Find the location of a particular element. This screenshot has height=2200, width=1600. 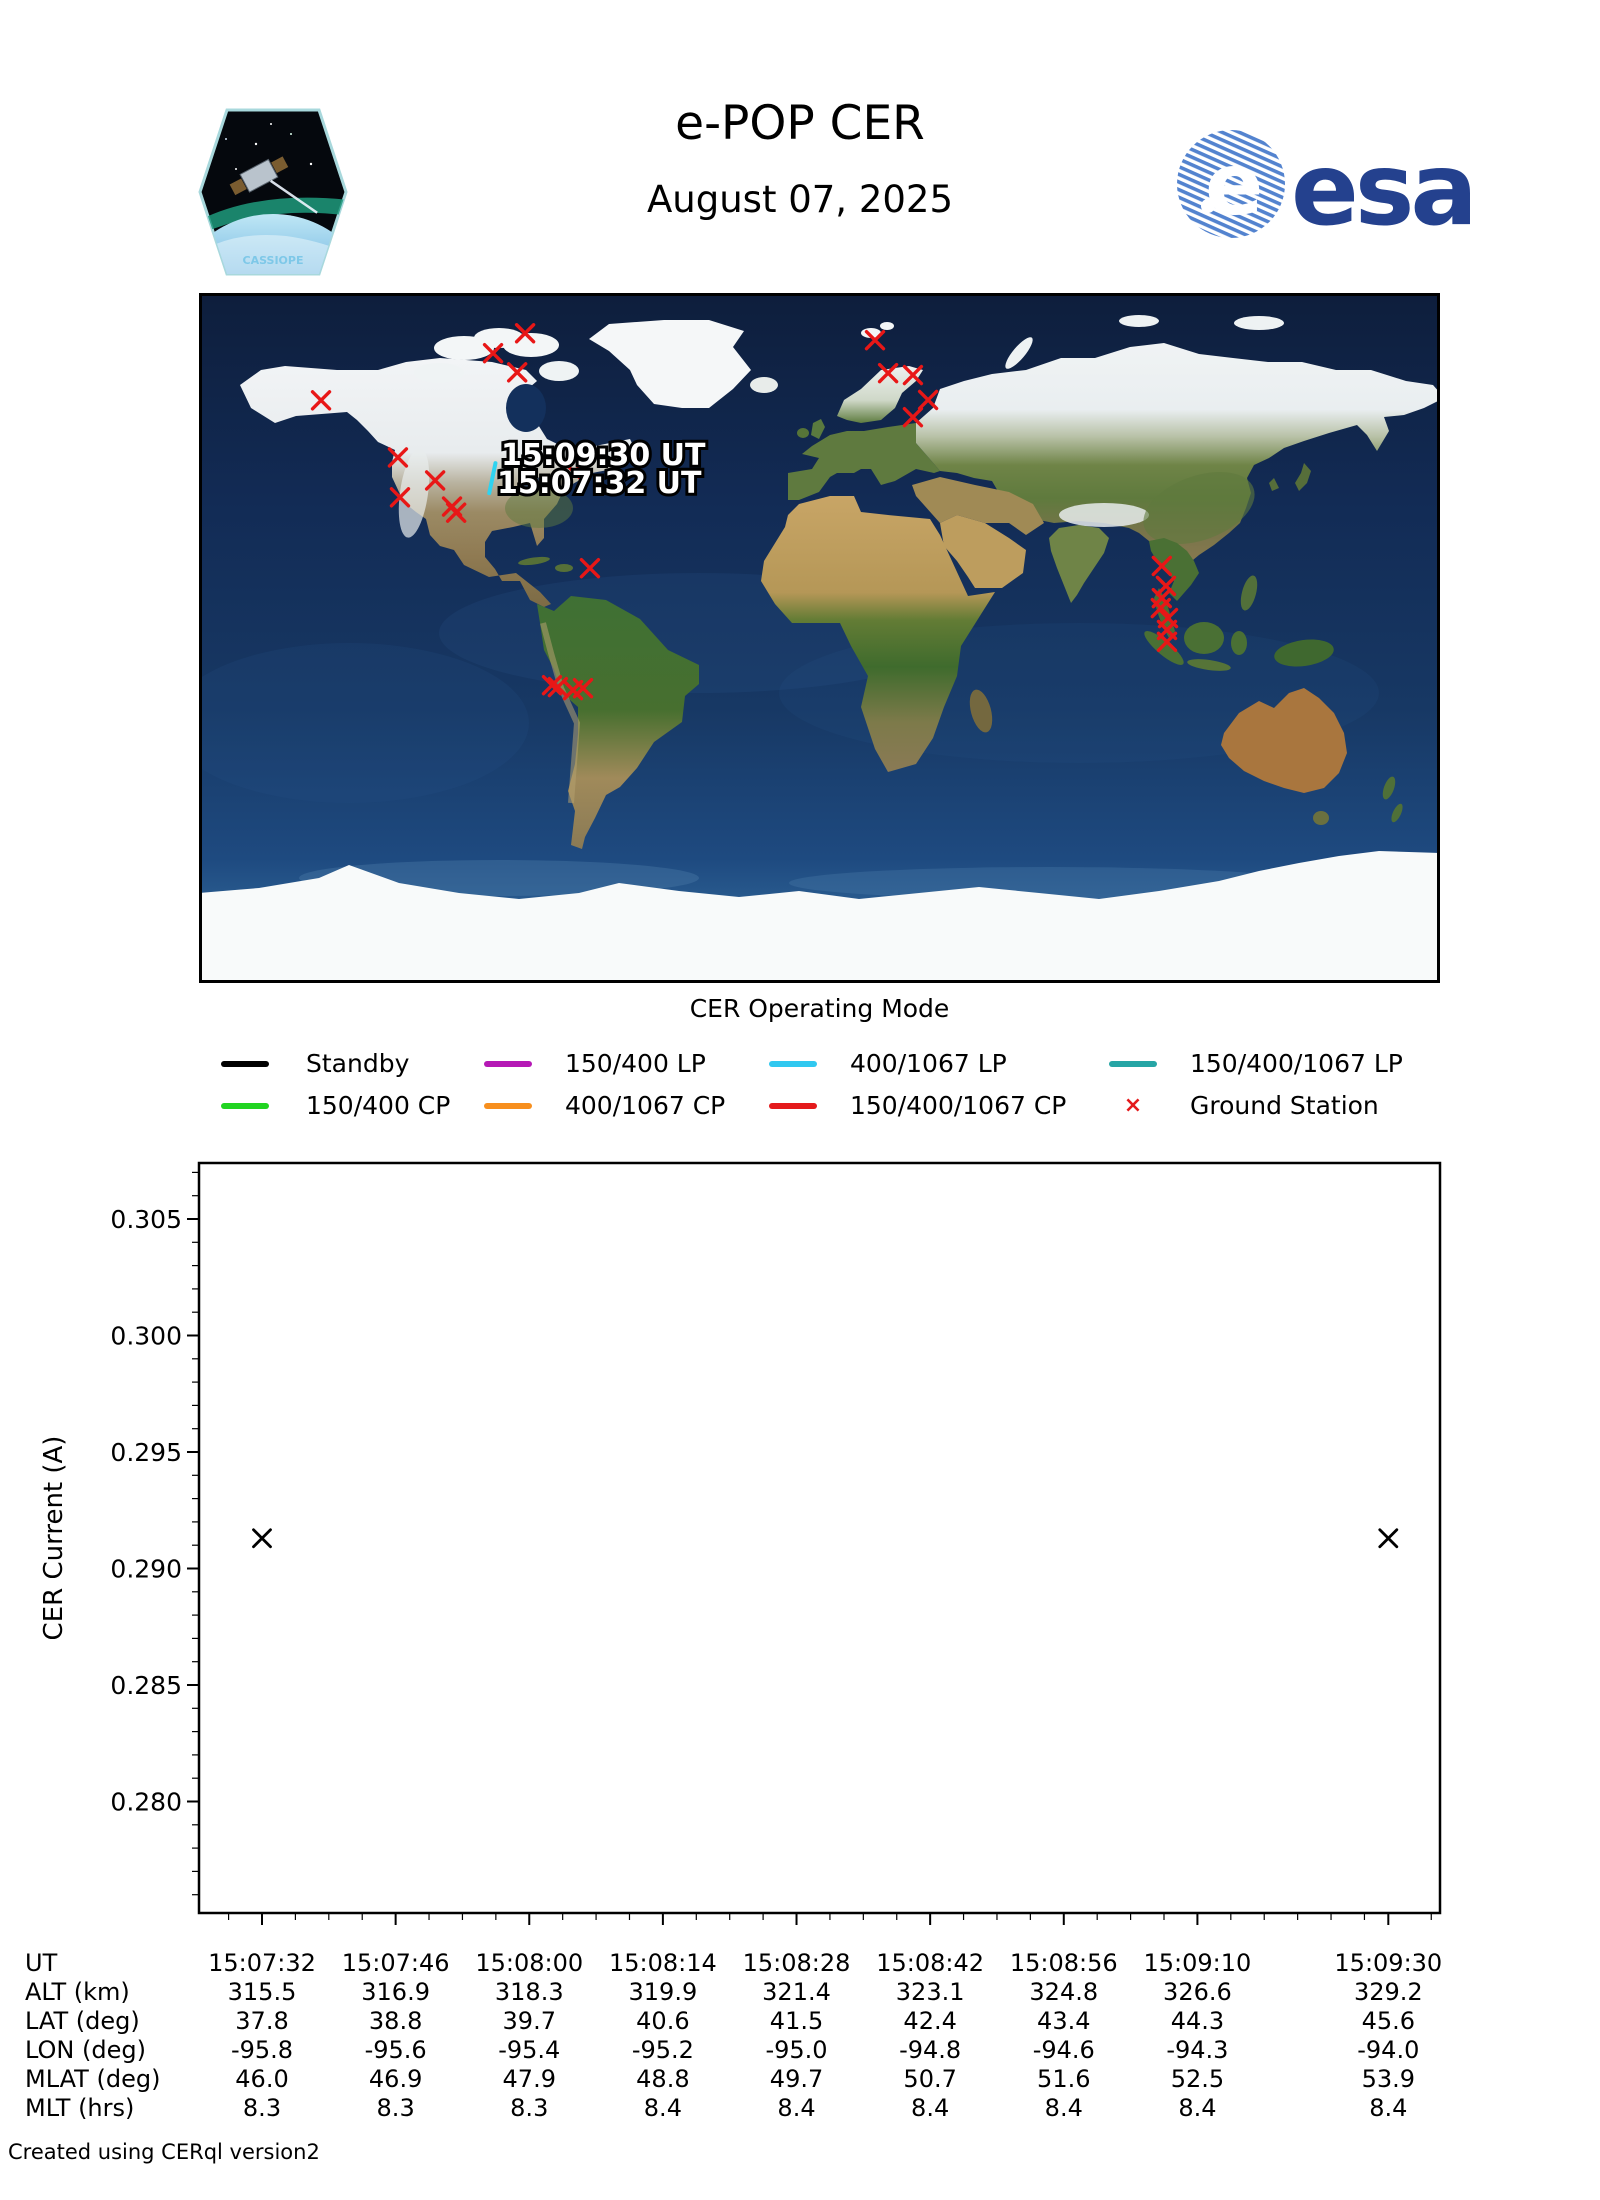

y-tick-label: 0.290 is located at coordinates (146, 1569).